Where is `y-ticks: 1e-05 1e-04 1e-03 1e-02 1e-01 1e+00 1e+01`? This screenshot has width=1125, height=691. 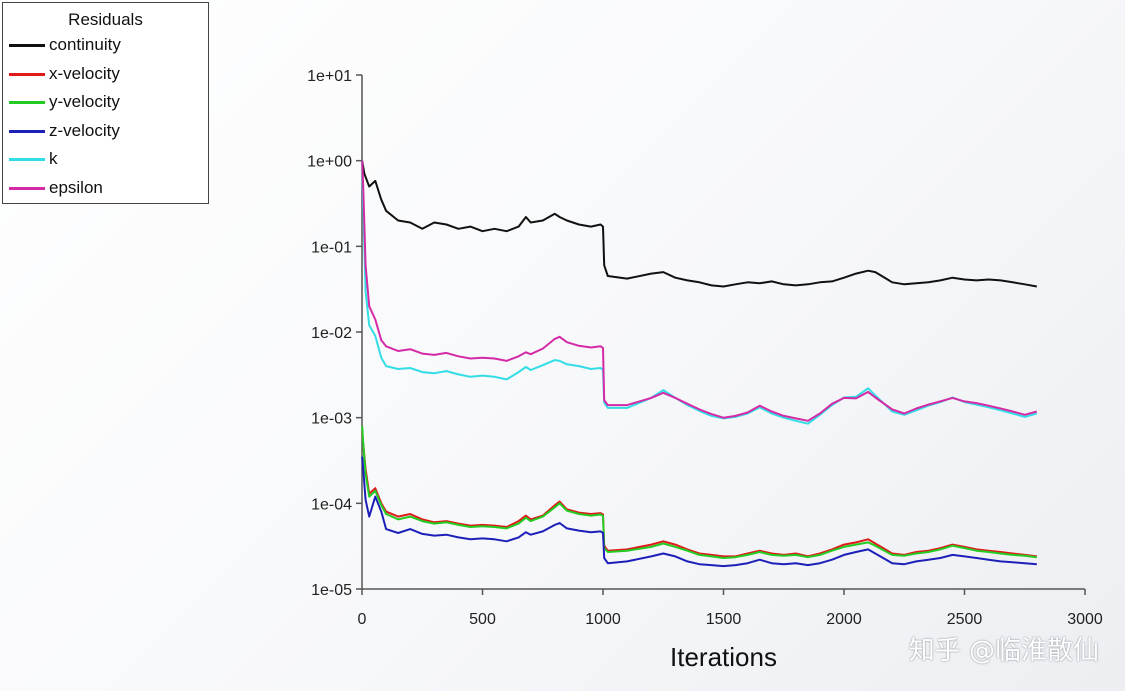 y-ticks: 1e-05 1e-04 1e-03 1e-02 1e-01 1e+00 1e+01 is located at coordinates (334, 333).